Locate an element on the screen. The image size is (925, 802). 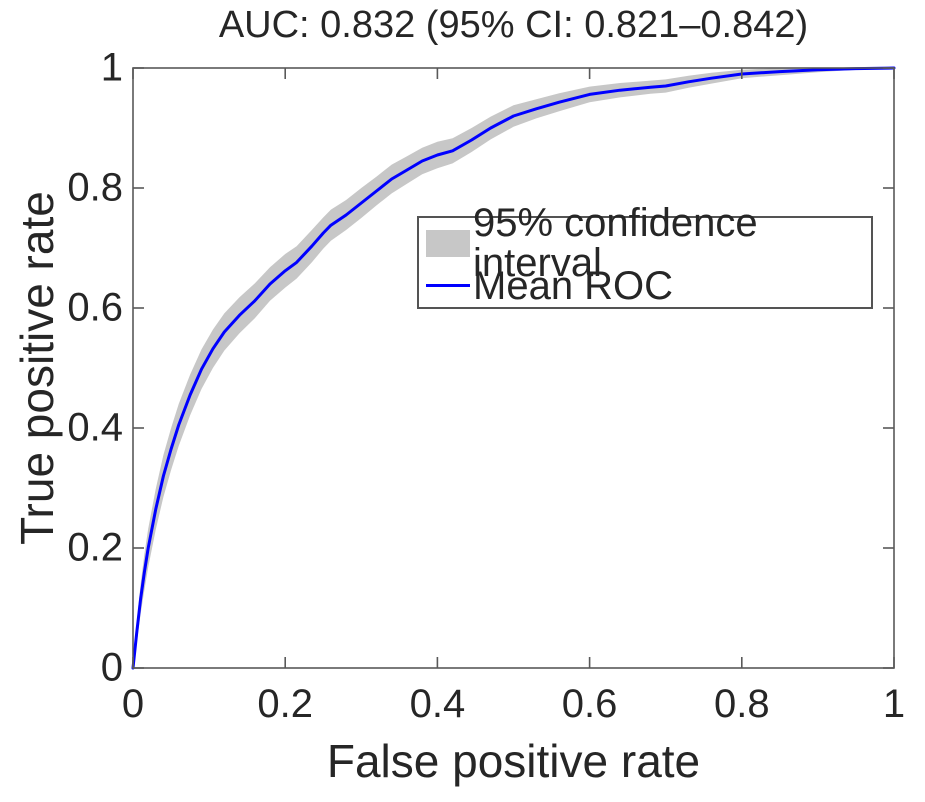
legend-label: Mean ROC is located at coordinates (573, 285).